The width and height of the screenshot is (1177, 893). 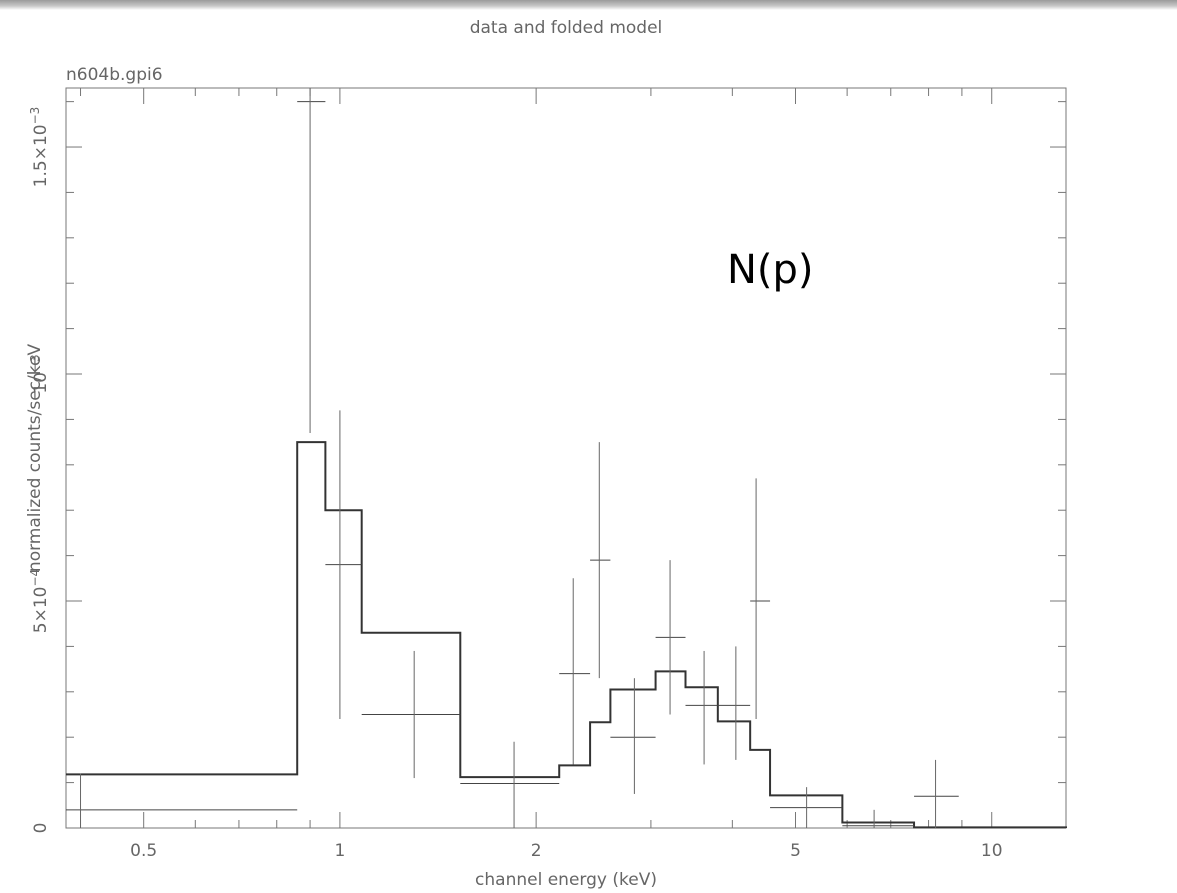 I want to click on annotation-label: N(p), so click(x=770, y=270).